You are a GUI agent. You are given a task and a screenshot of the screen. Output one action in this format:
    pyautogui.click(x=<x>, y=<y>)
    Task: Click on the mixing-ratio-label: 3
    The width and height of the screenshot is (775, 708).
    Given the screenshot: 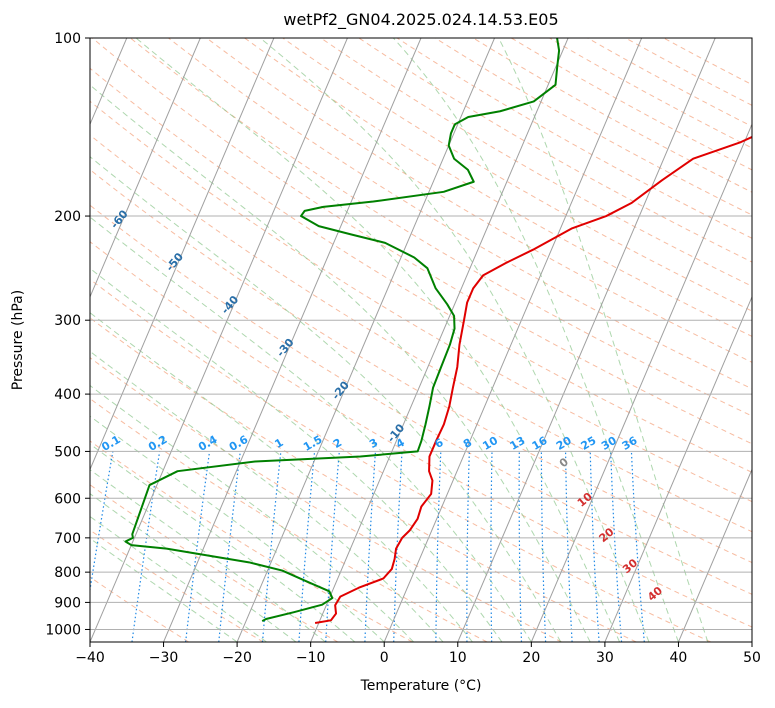 What is the action you would take?
    pyautogui.click(x=373, y=443)
    